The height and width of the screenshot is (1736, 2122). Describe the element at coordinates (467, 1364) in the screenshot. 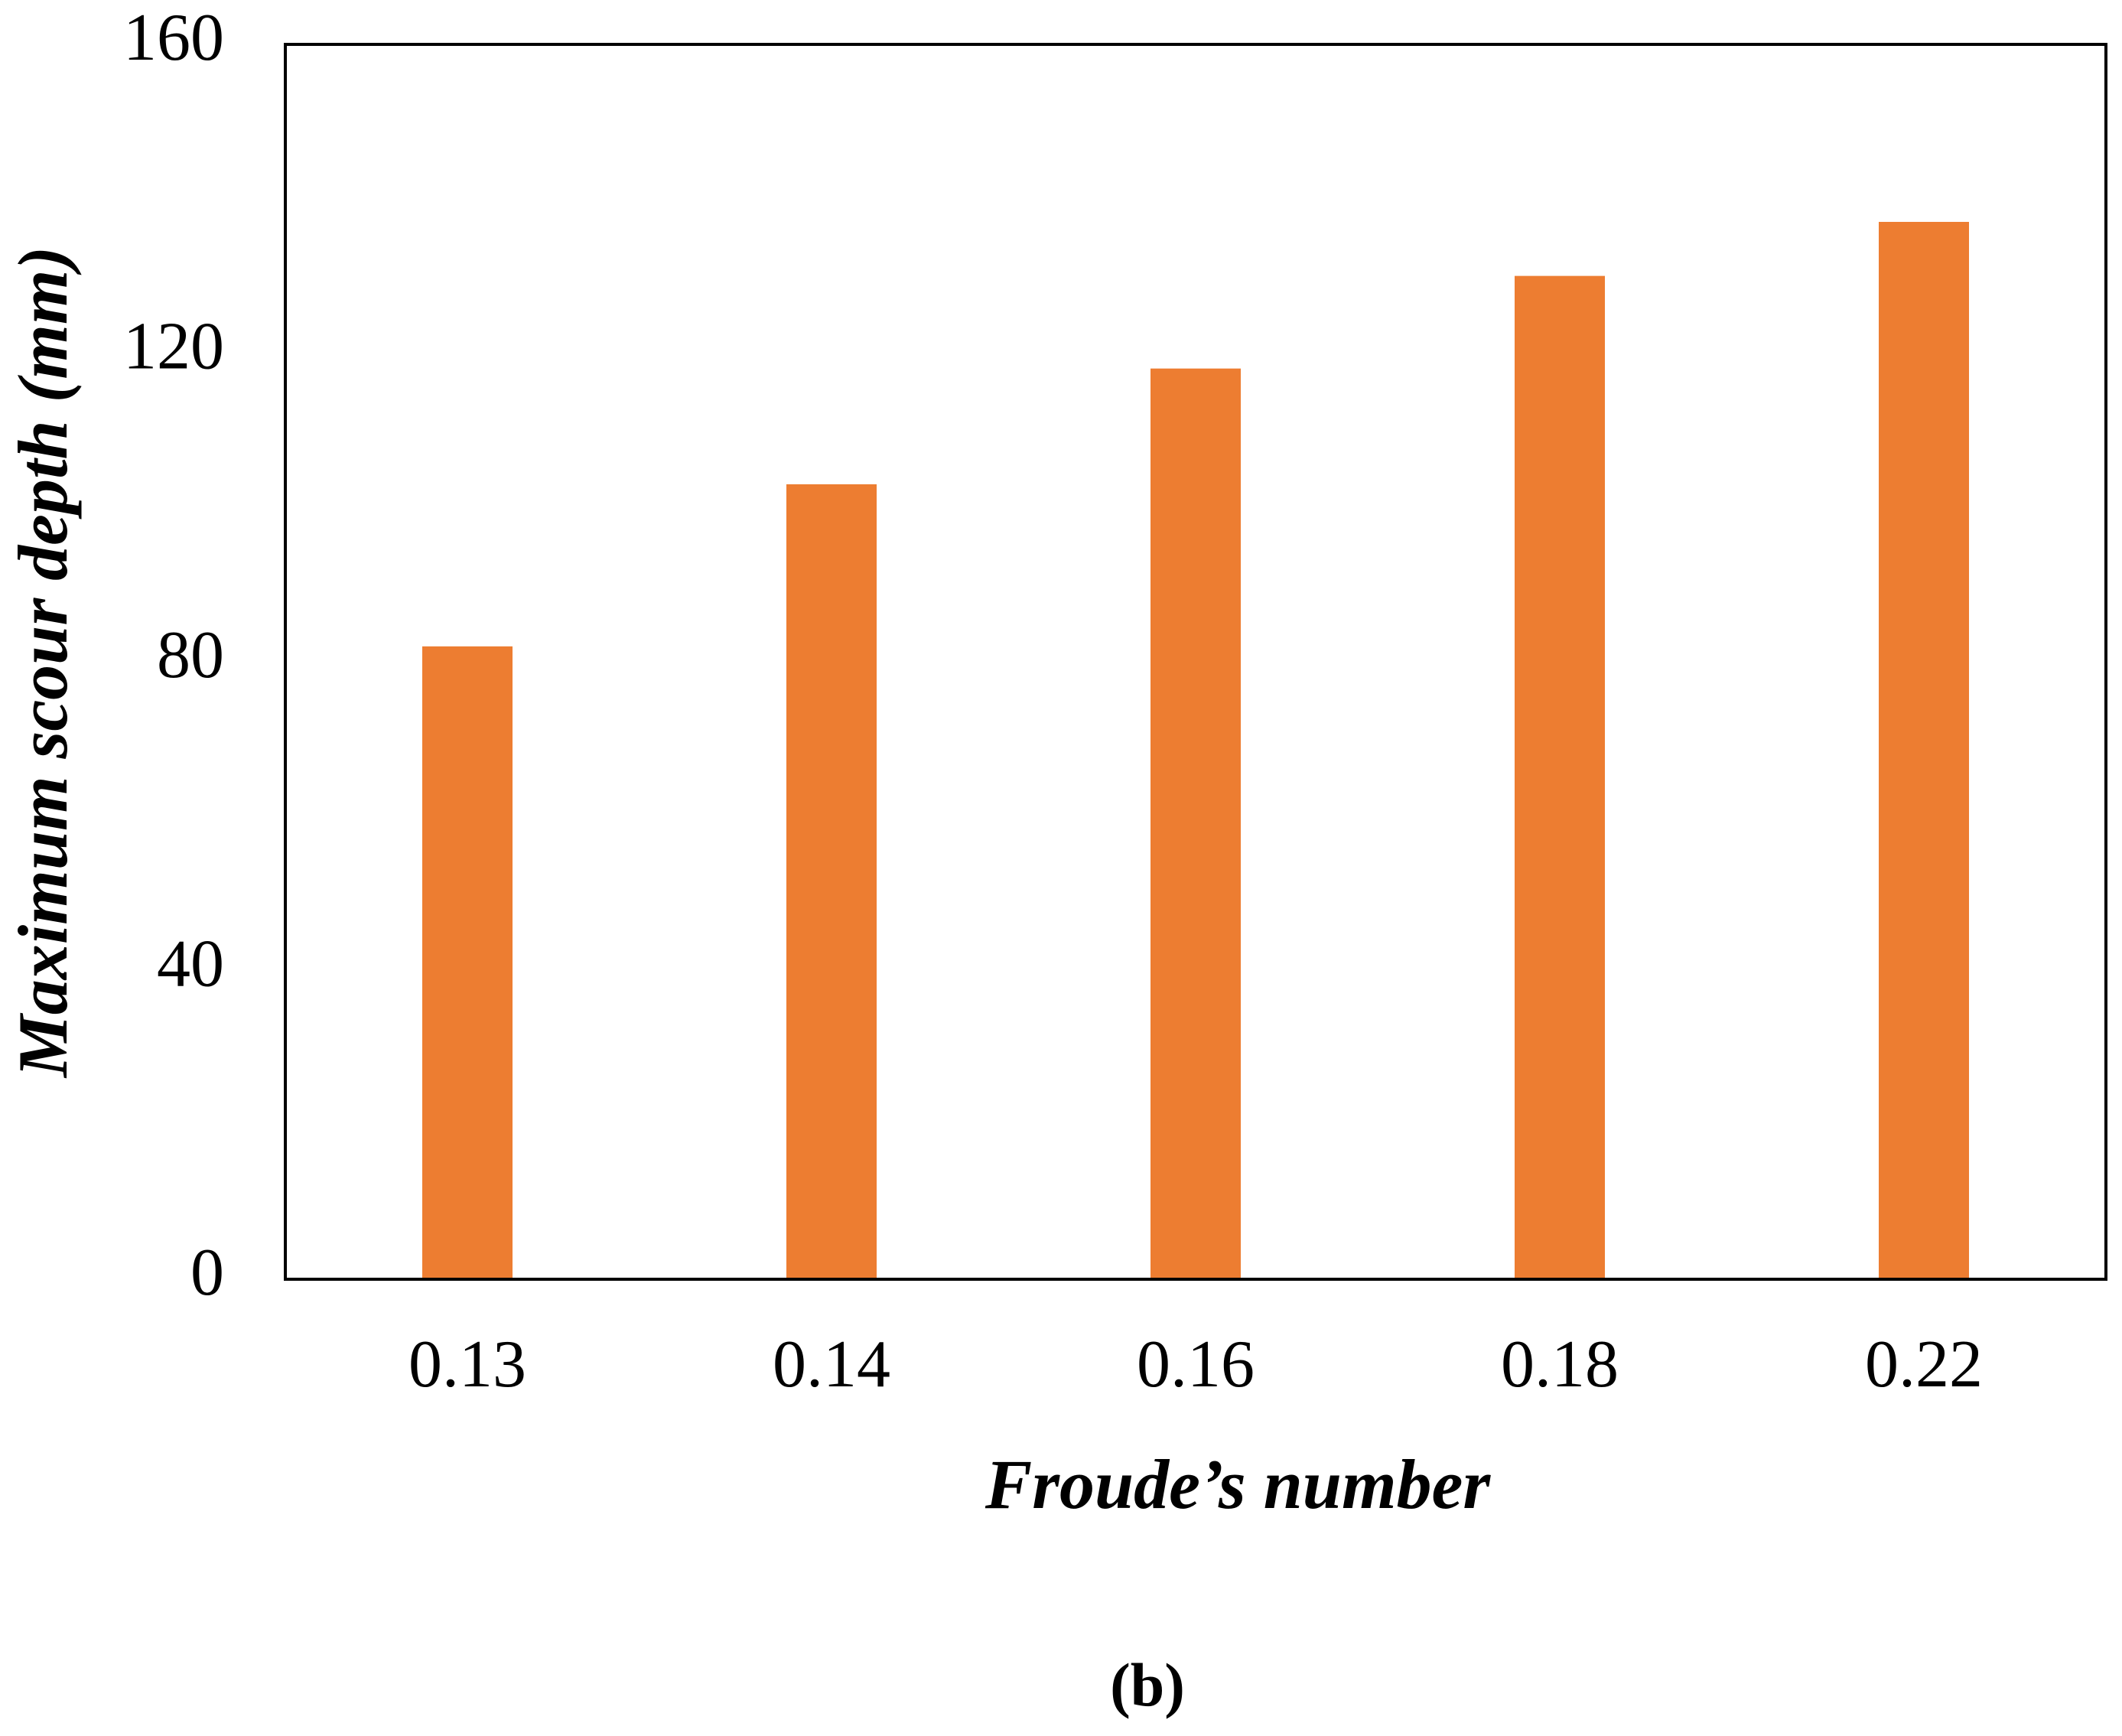

I see `x-tick-label: 0.13` at that location.